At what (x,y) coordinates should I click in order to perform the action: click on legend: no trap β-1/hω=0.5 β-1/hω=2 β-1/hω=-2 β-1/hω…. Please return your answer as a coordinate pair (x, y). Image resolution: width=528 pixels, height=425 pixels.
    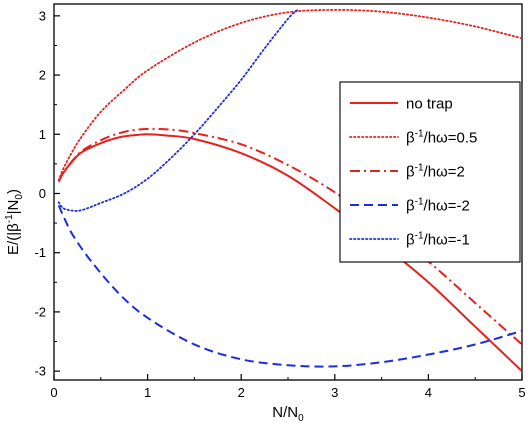
    Looking at the image, I should click on (430, 172).